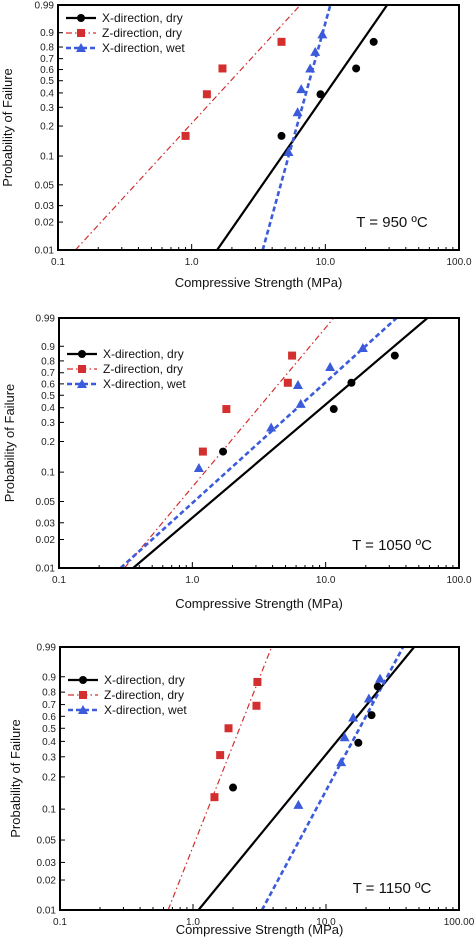  I want to click on x-tick-label: 1.0, so click(192, 262).